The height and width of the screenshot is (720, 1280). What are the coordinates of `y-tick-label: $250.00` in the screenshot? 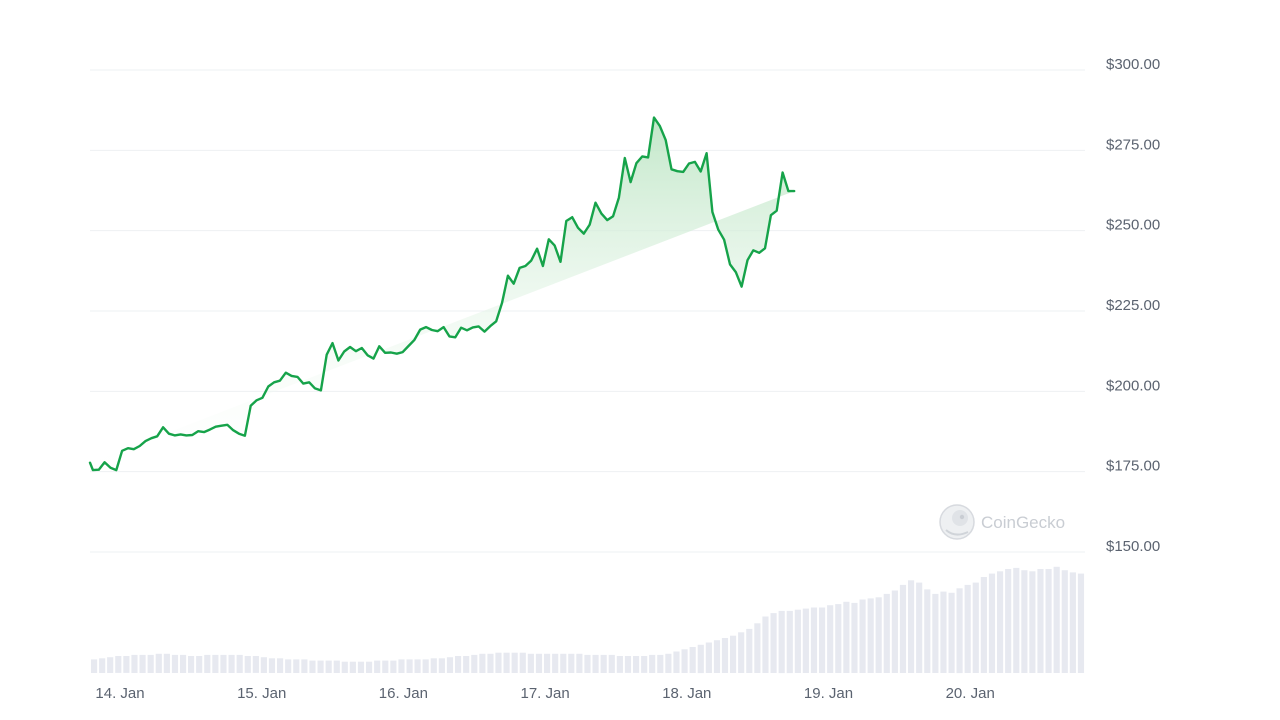 It's located at (1133, 225).